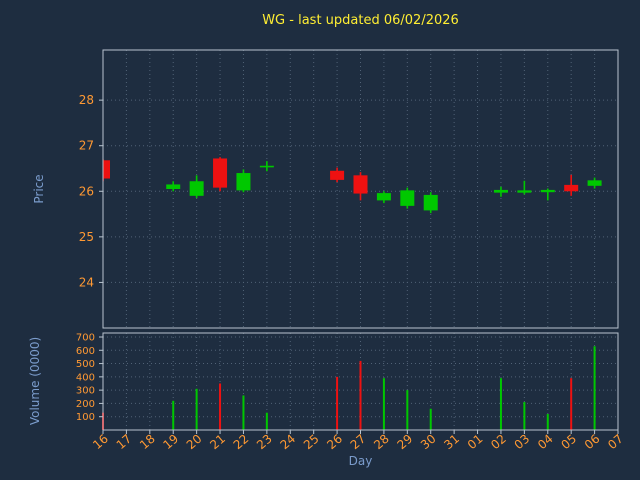  Describe the element at coordinates (124, 442) in the screenshot. I see `x-tick-label: 17` at that location.